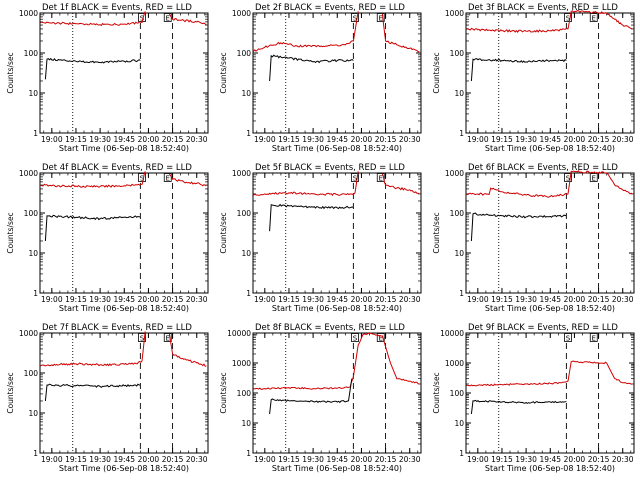 The height and width of the screenshot is (480, 640). I want to click on panel-title: Det 8f BLACK = Events, RED = LLD, so click(330, 328).